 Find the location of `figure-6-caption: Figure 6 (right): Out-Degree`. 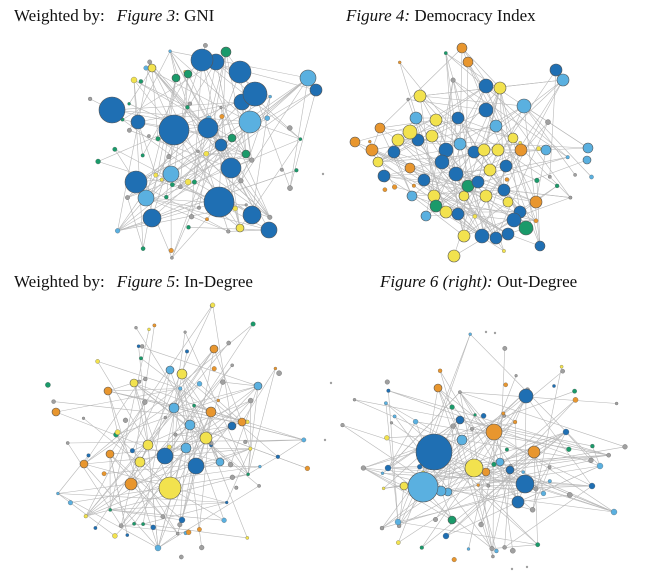

figure-6-caption: Figure 6 (right): Out-Degree is located at coordinates (478, 282).